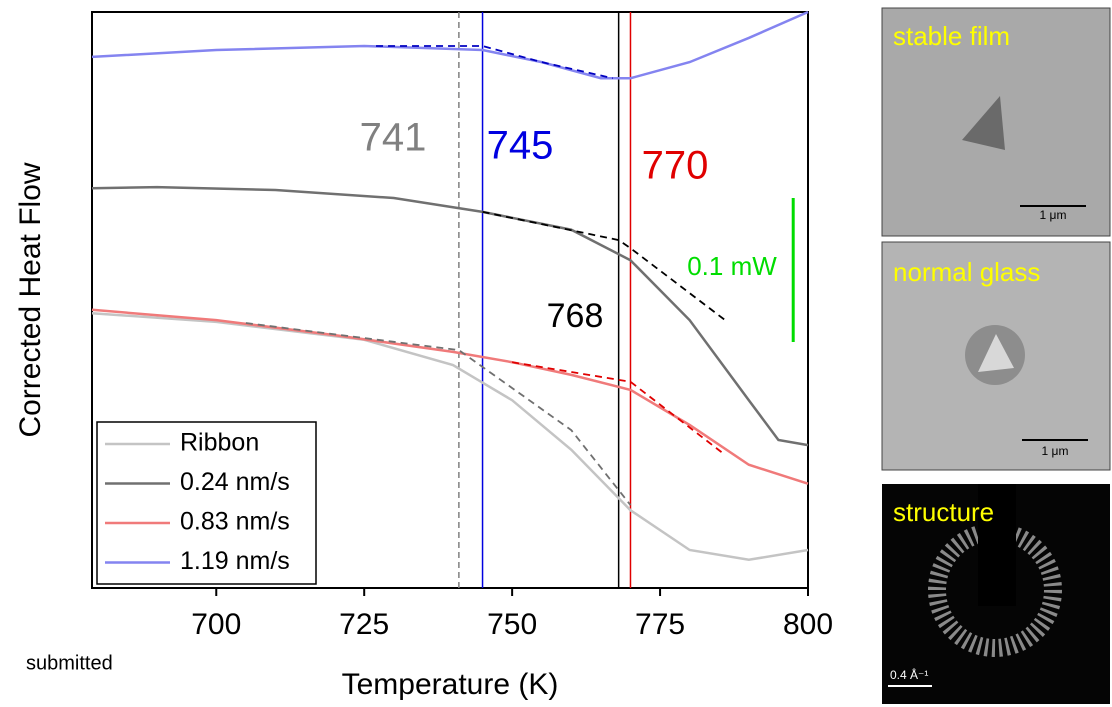 This screenshot has height=707, width=1112. Describe the element at coordinates (997, 545) in the screenshot. I see `beam-stop` at that location.